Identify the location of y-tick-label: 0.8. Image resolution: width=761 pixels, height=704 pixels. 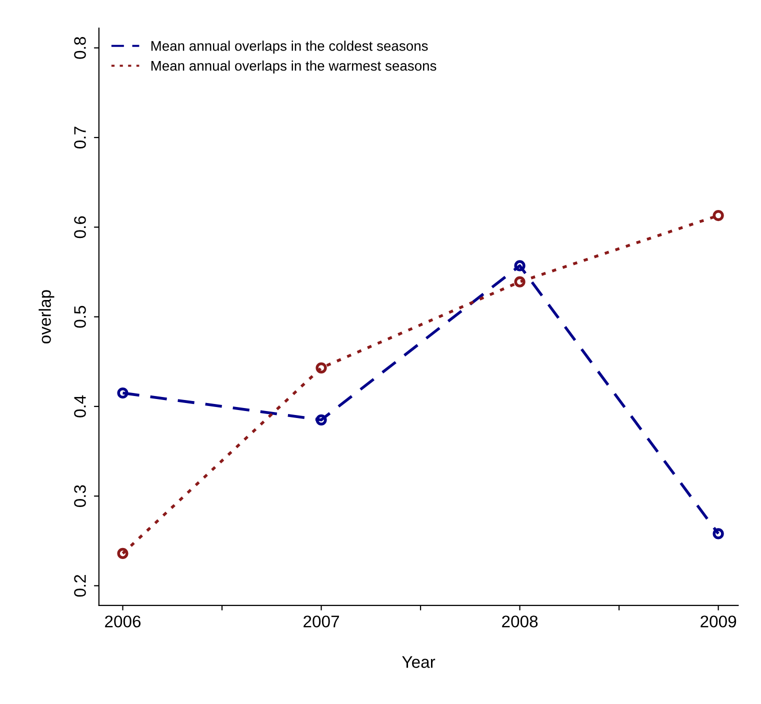
(80, 48).